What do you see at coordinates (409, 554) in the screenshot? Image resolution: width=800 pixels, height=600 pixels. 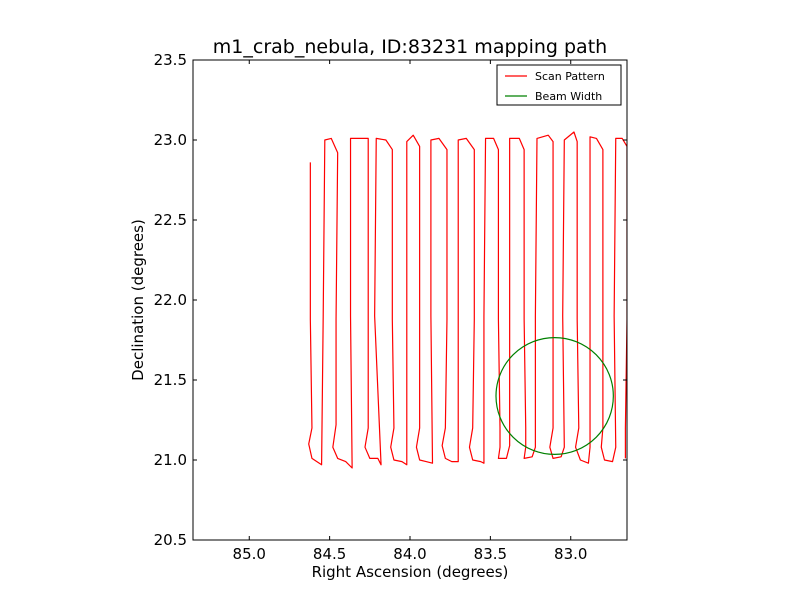 I see `x-tick-label: 84.0` at bounding box center [409, 554].